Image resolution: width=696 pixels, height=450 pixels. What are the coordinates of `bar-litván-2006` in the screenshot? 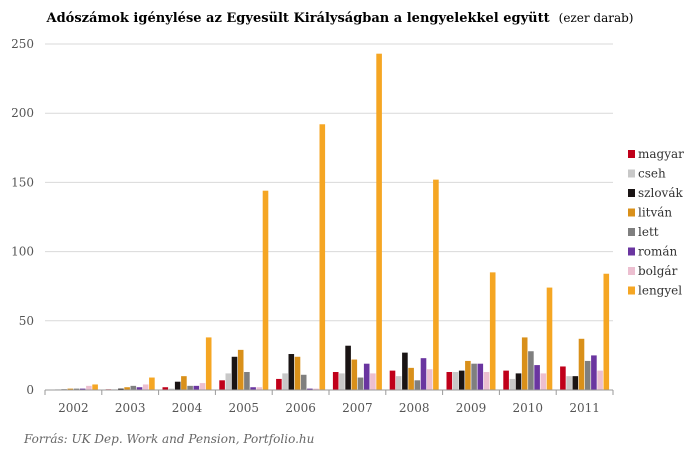 It's located at (297, 373).